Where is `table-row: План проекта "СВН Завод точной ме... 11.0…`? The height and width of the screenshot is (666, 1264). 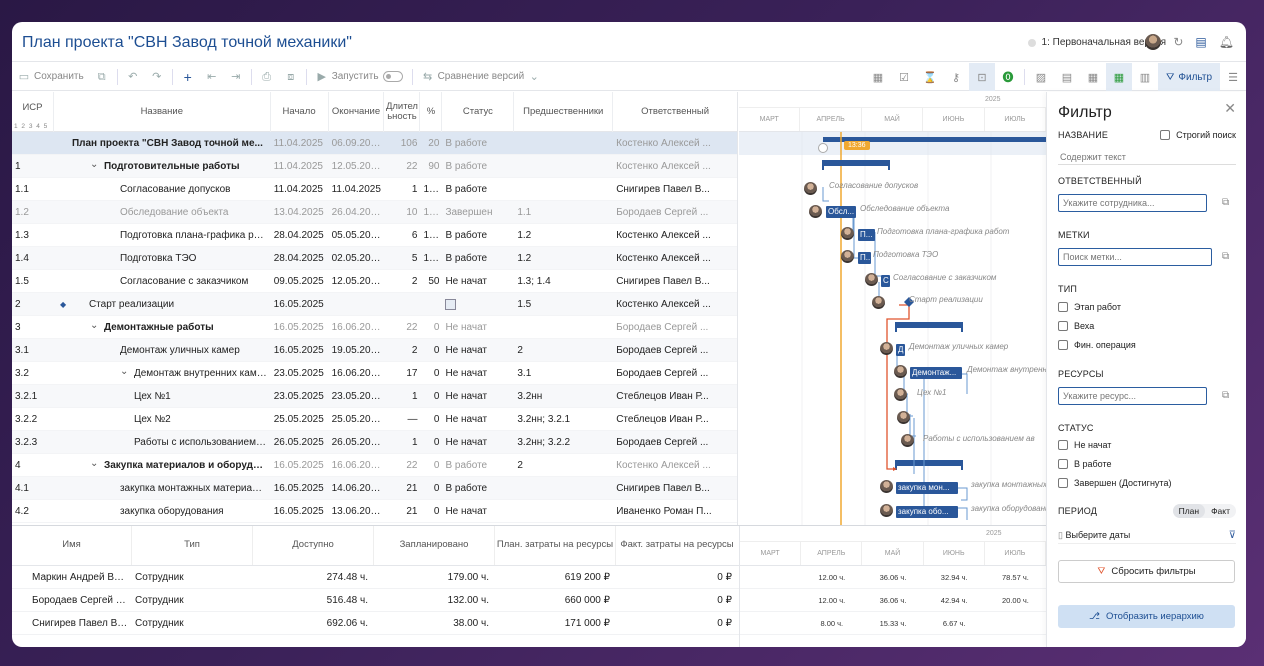
table-row: План проекта "СВН Завод точной ме... 11.0… is located at coordinates (374, 143).